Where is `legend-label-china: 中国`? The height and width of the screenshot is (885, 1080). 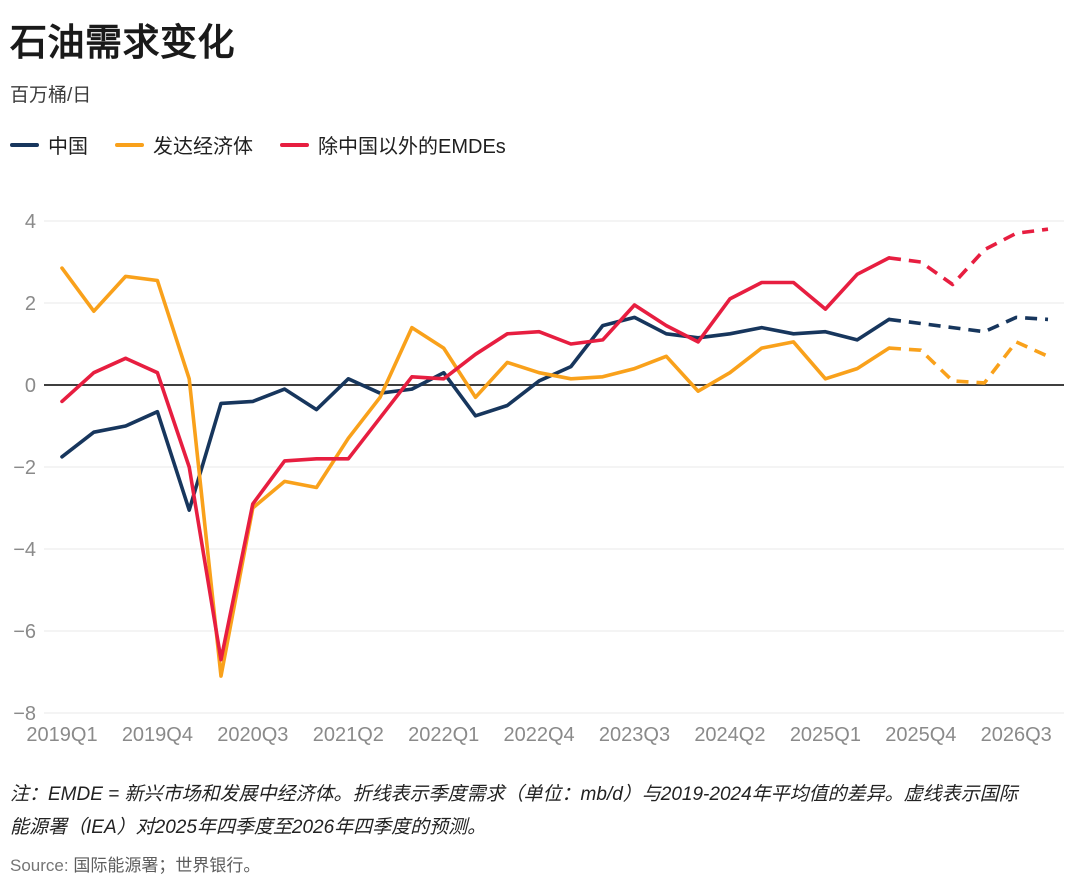
legend-label-china: 中国 is located at coordinates (68, 147).